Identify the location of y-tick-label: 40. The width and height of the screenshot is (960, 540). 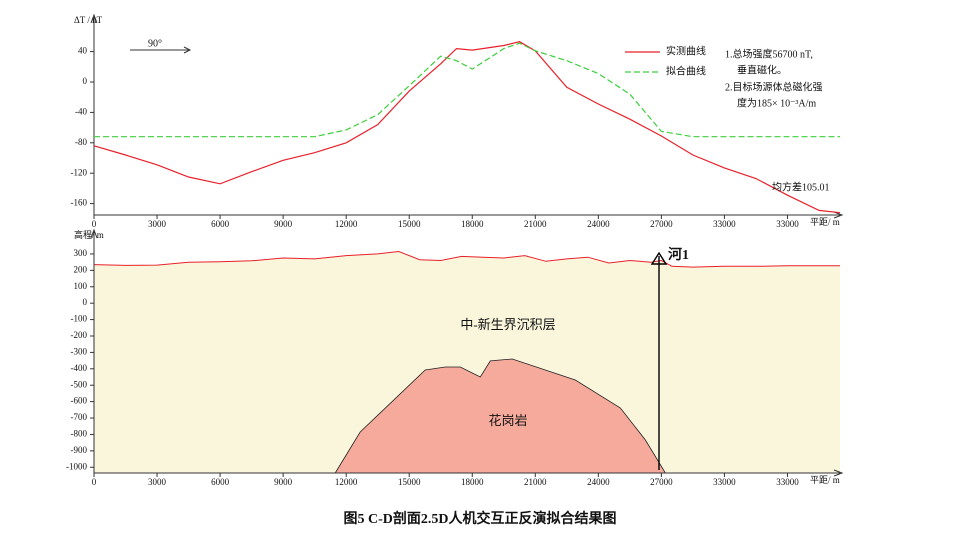
(83, 51).